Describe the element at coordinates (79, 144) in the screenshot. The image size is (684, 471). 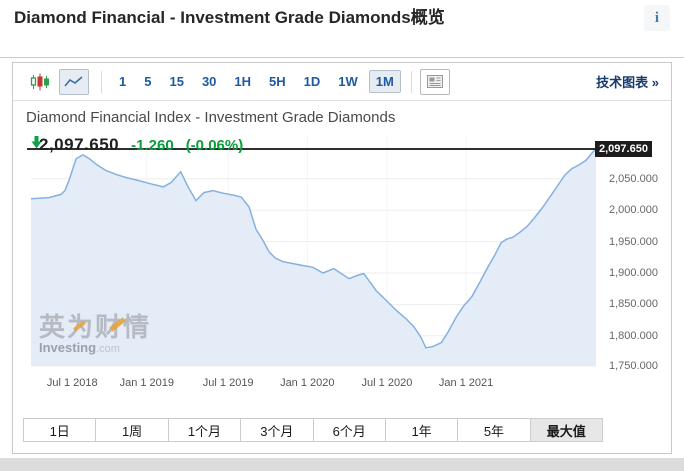
I see `last-price: 2,097.650` at that location.